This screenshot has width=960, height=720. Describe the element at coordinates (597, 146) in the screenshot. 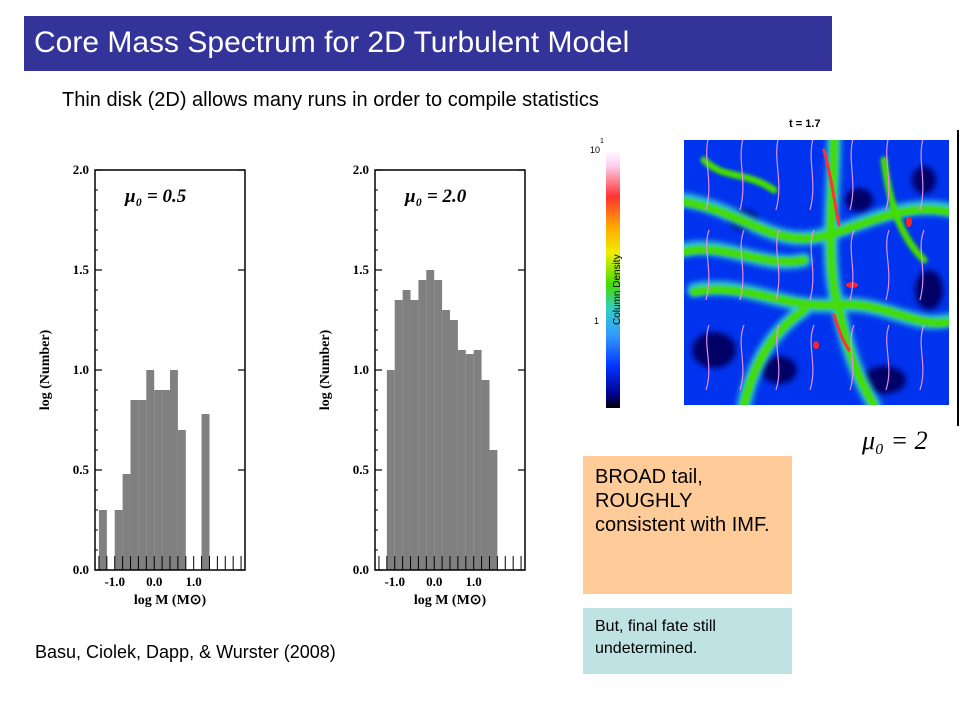

I see `colorbar-tick-top: 101` at that location.